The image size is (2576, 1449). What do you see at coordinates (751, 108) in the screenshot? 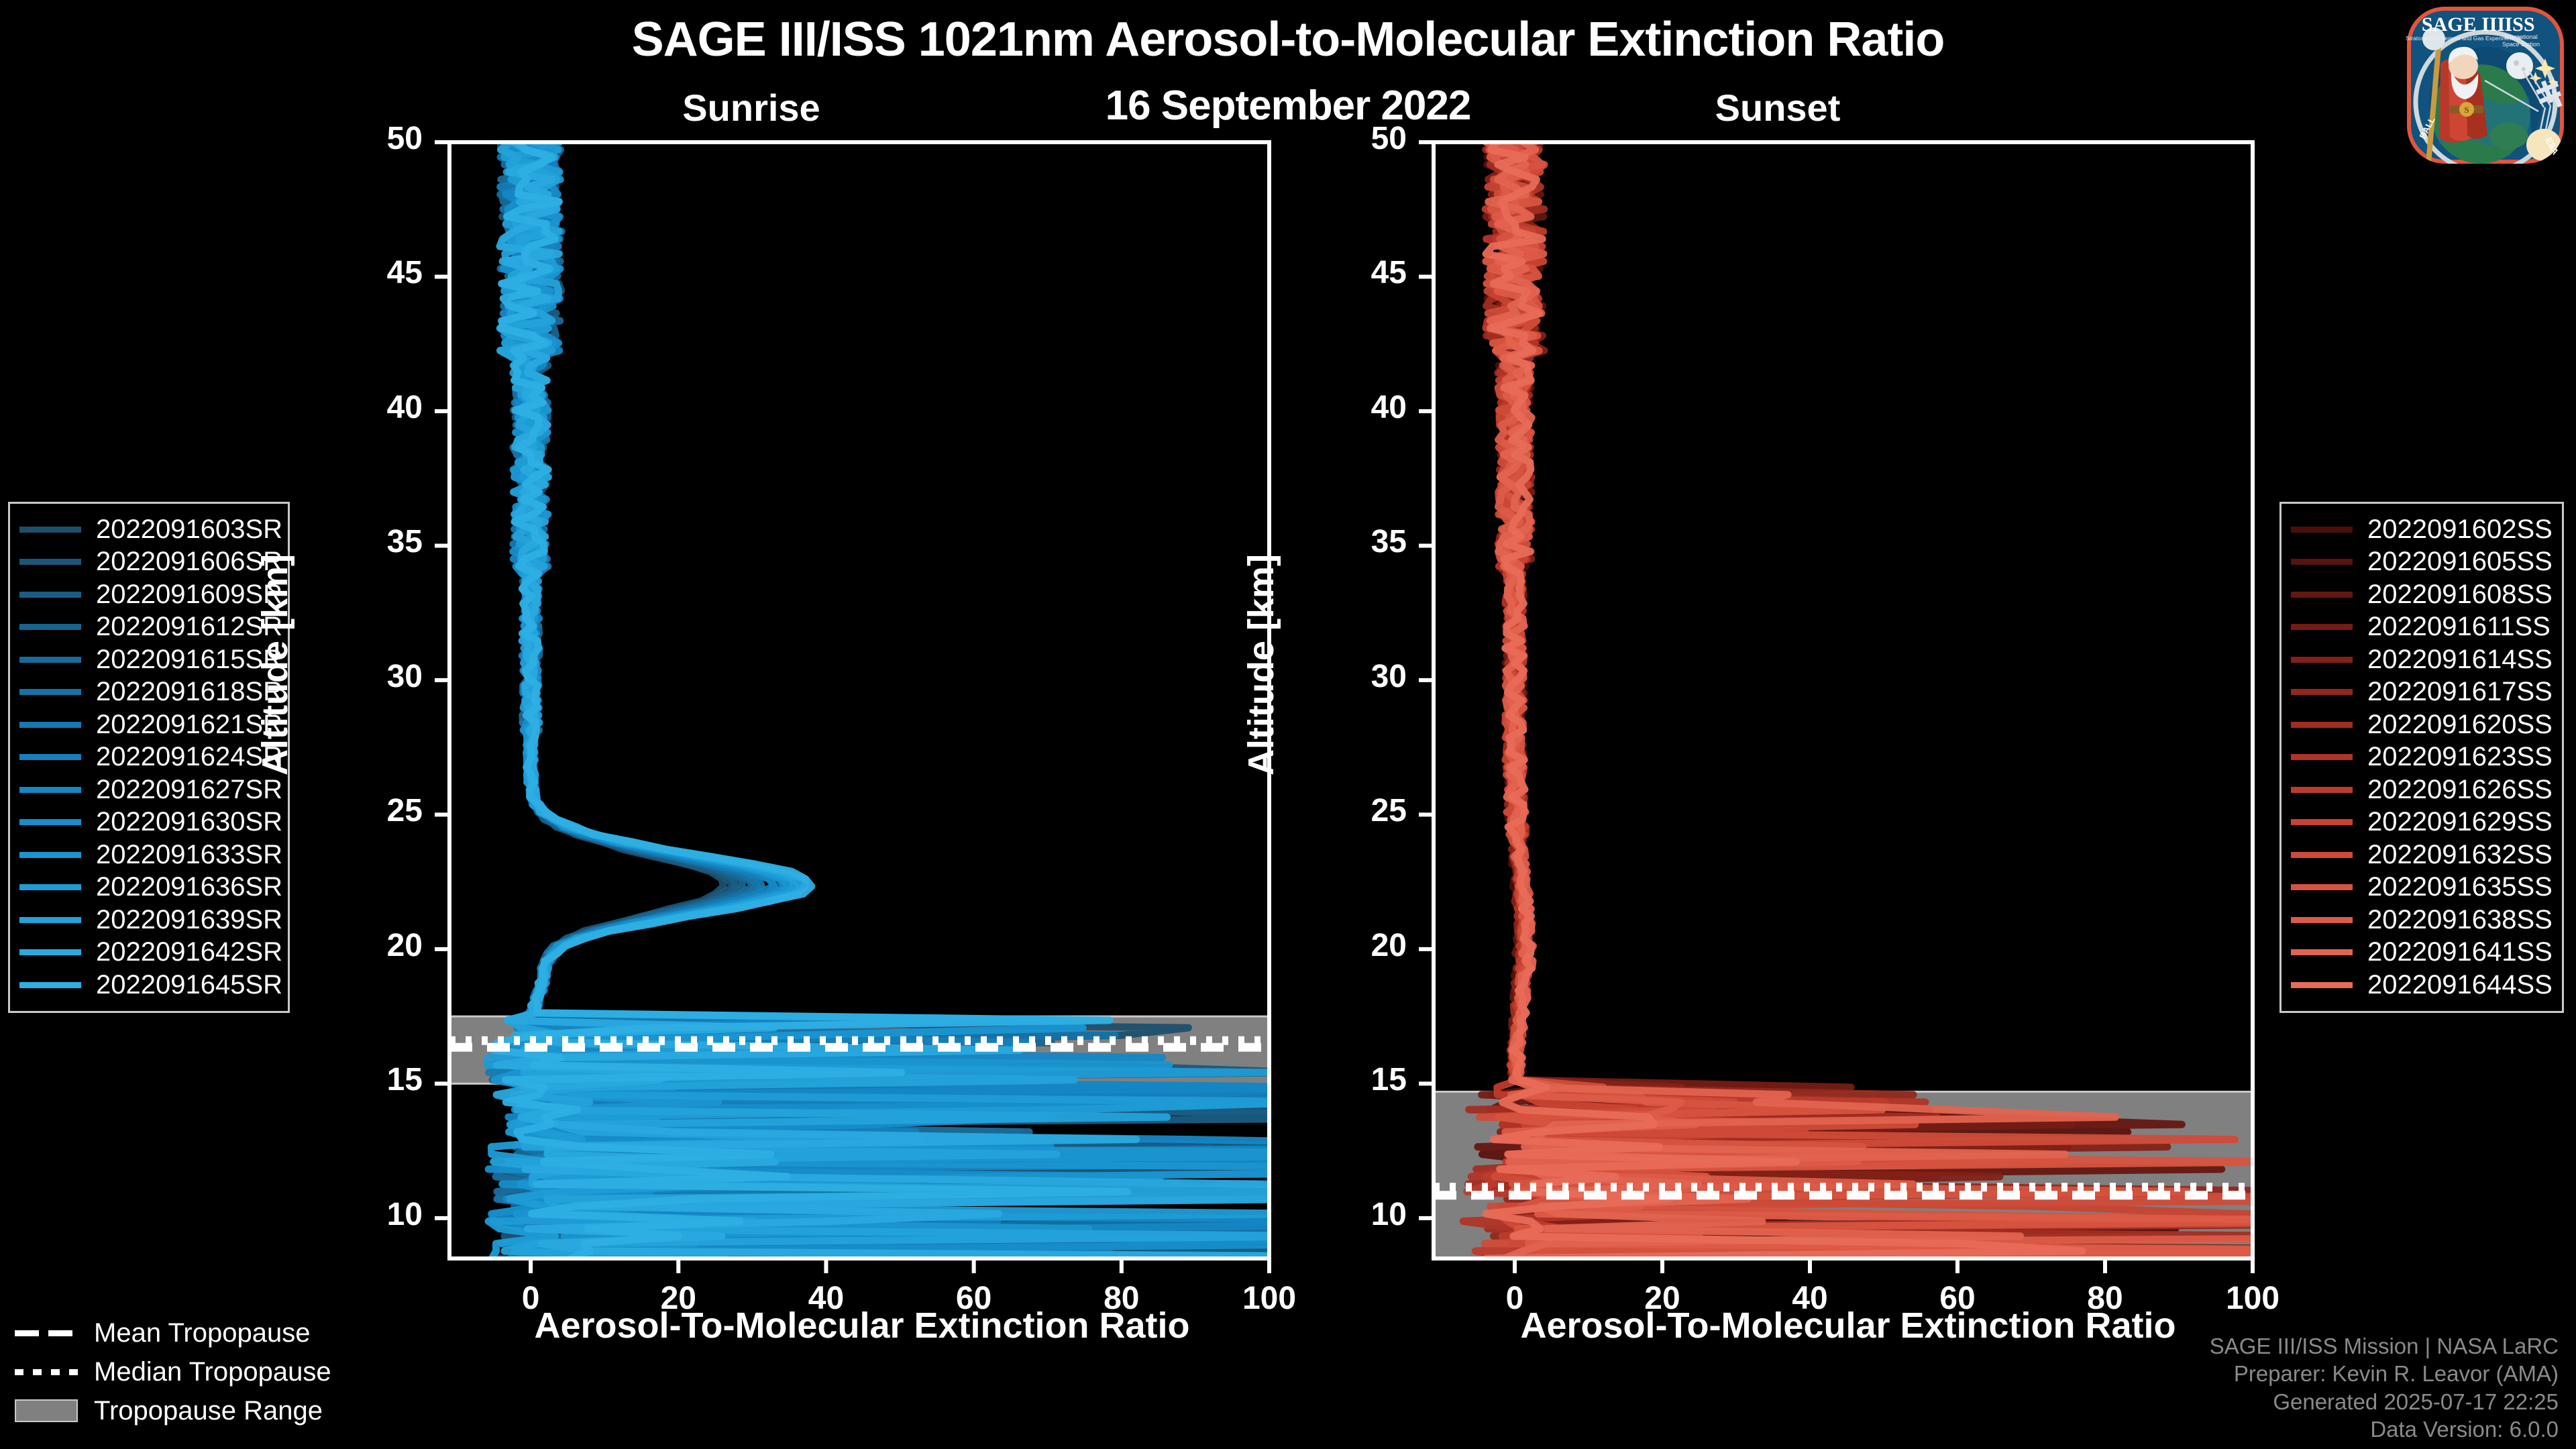
I see `panel-title-sunrise: Sunrise` at bounding box center [751, 108].